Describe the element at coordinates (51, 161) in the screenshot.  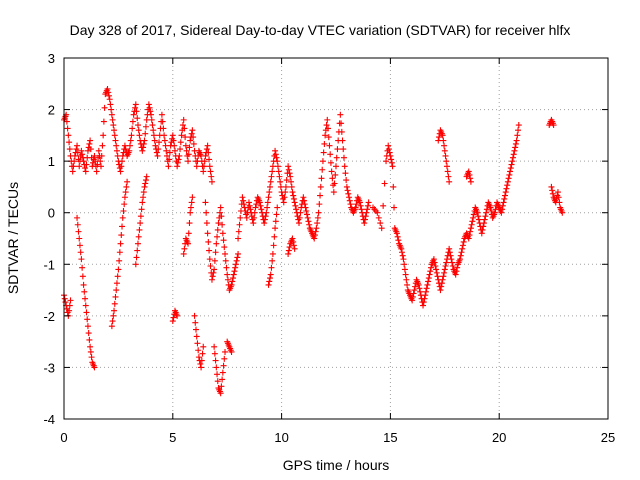
I see `y-tick-label: 1` at that location.